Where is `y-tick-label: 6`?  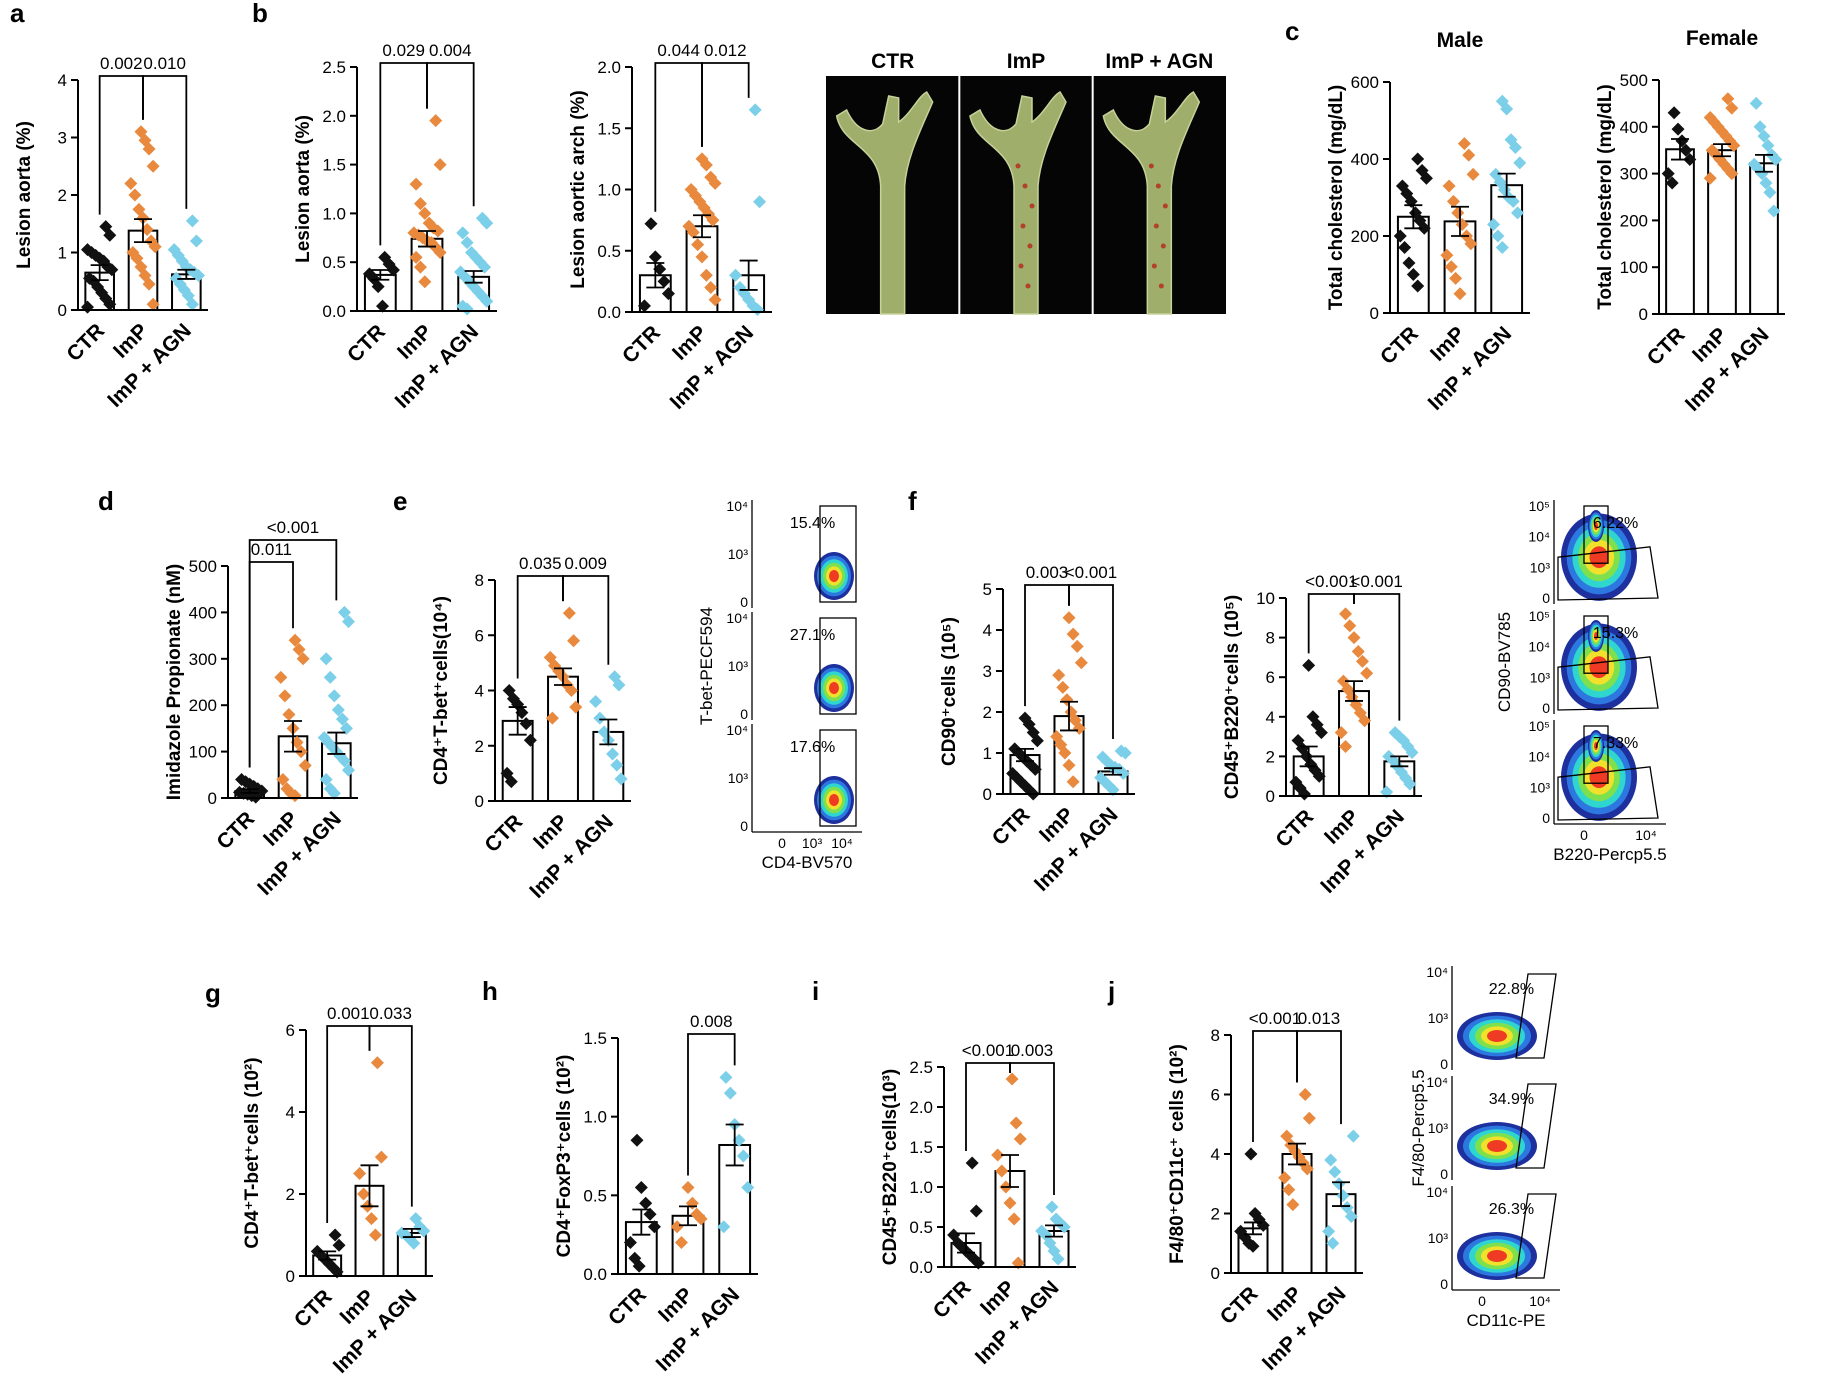 y-tick-label: 6 is located at coordinates (1215, 1095).